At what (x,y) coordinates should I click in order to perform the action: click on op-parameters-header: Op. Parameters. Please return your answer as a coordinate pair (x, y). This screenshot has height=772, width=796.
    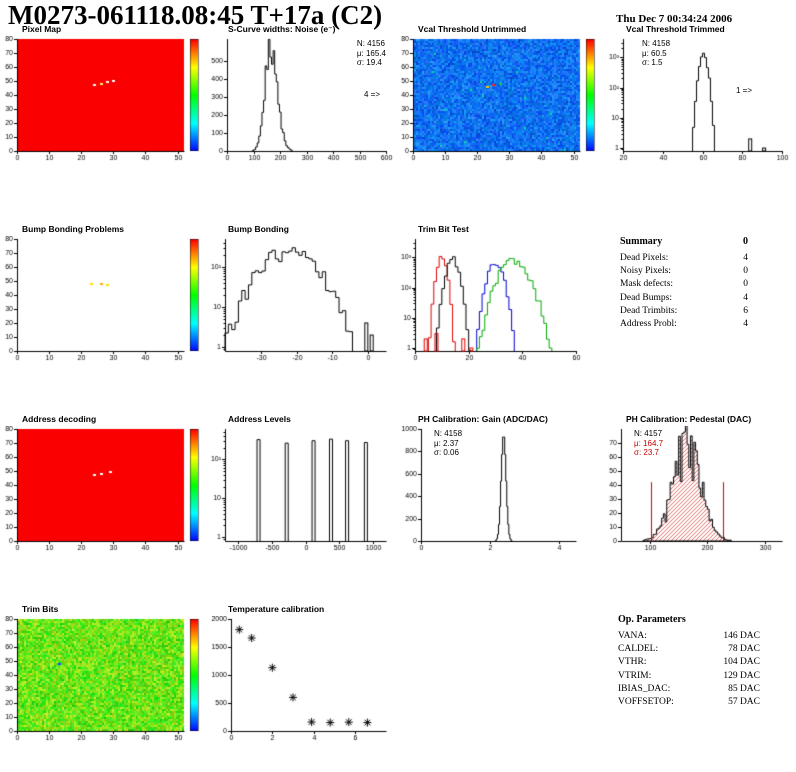
    Looking at the image, I should click on (689, 619).